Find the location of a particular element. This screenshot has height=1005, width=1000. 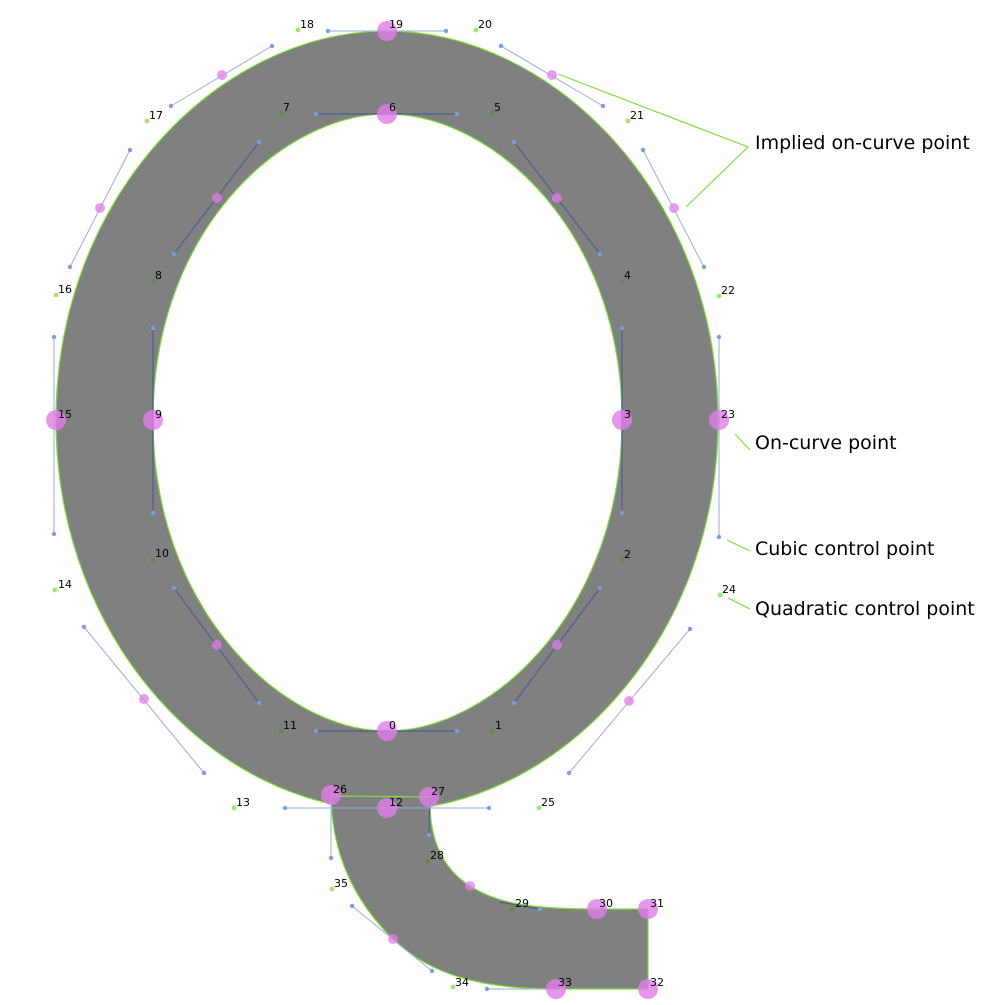

legend-on-curve: On-curve point is located at coordinates (826, 443).